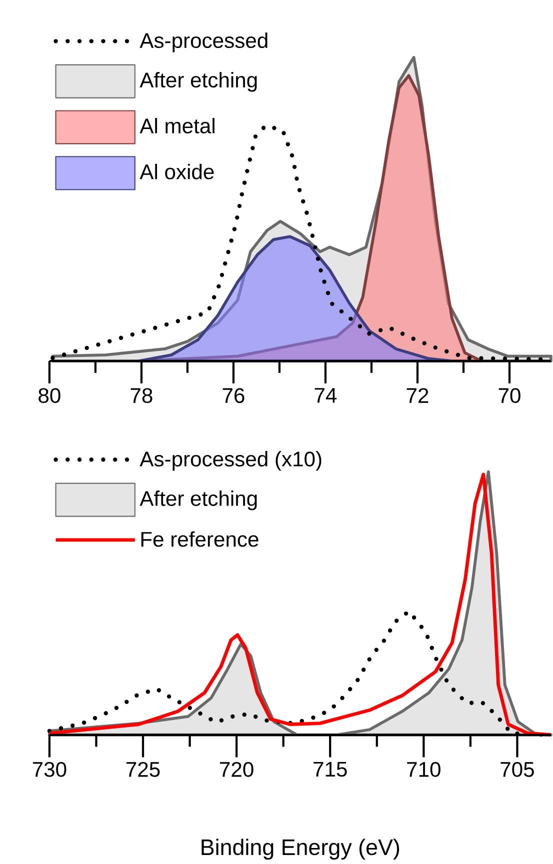 This screenshot has height=864, width=553. Describe the element at coordinates (231, 461) in the screenshot. I see `legend-label: As-processed (x10)` at that location.